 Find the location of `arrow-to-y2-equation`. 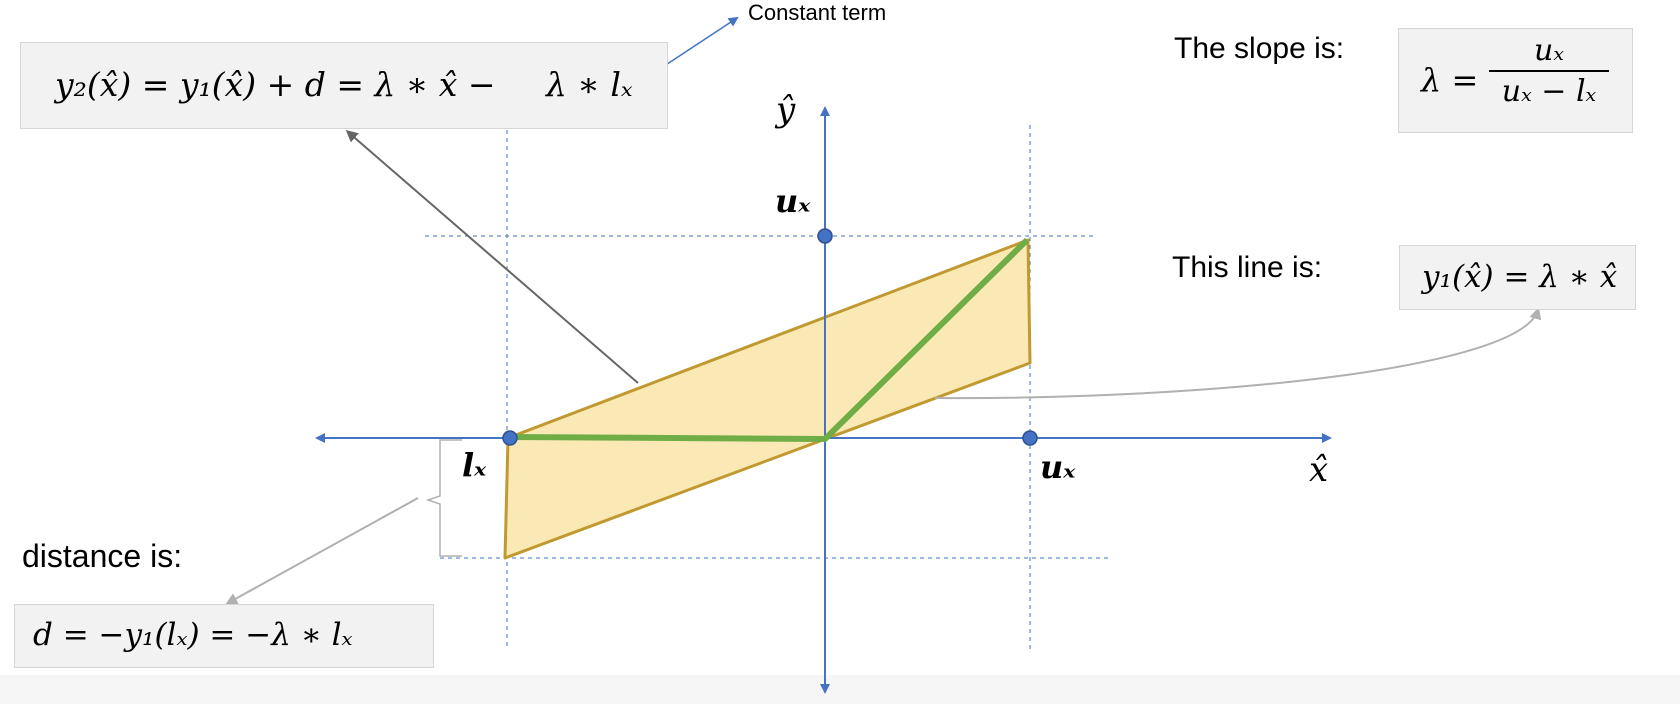

arrow-to-y2-equation is located at coordinates (492, 257).